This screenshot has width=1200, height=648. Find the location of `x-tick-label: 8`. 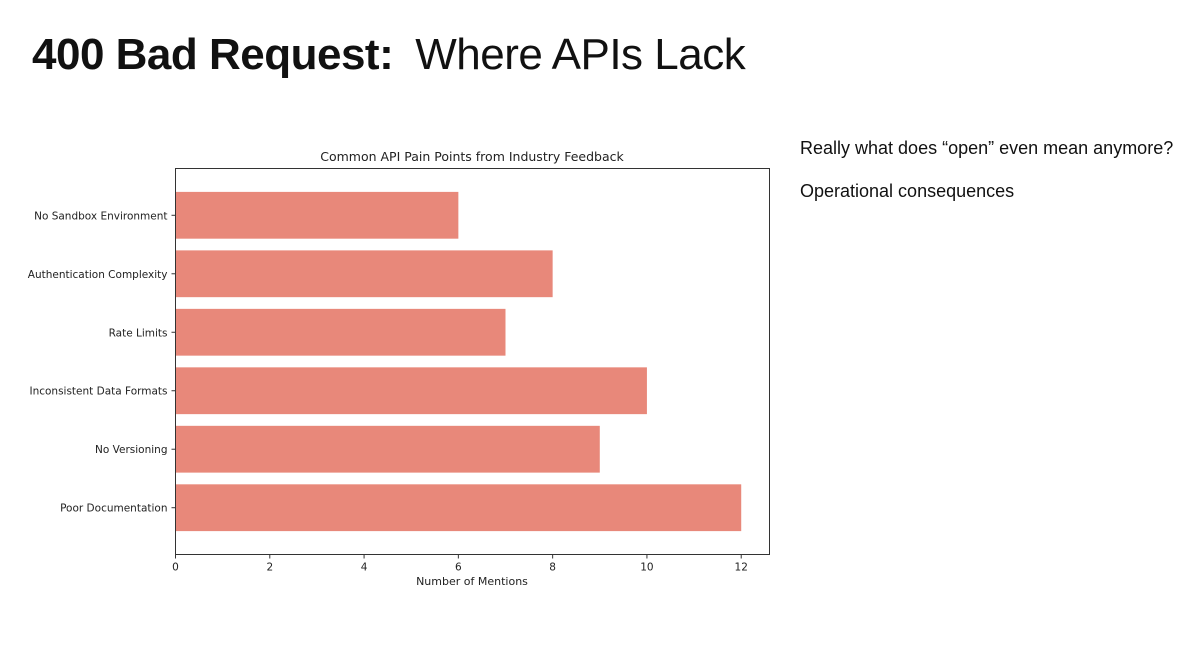

x-tick-label: 8 is located at coordinates (552, 568).